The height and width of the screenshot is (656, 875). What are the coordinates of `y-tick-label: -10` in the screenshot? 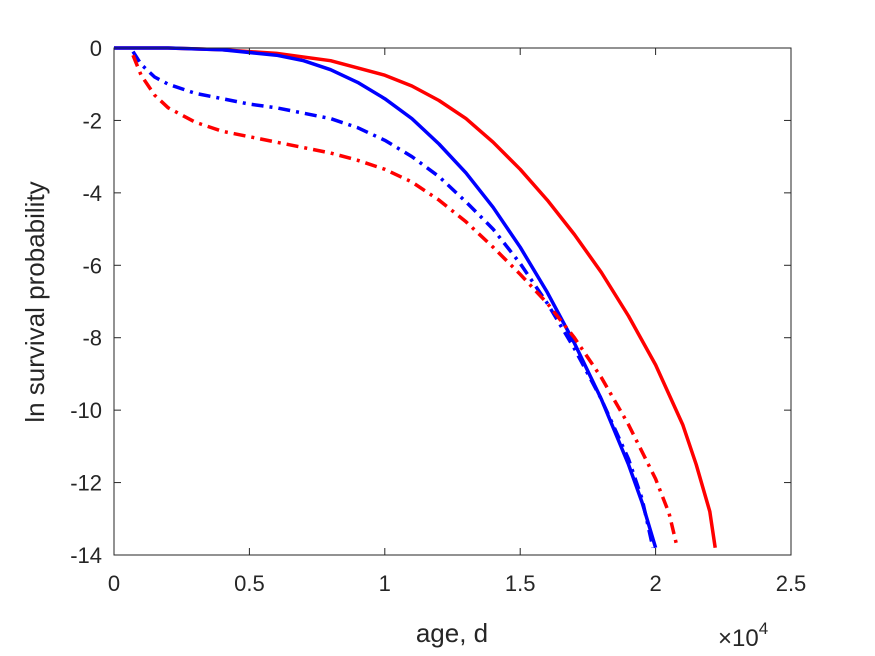 It's located at (86, 410).